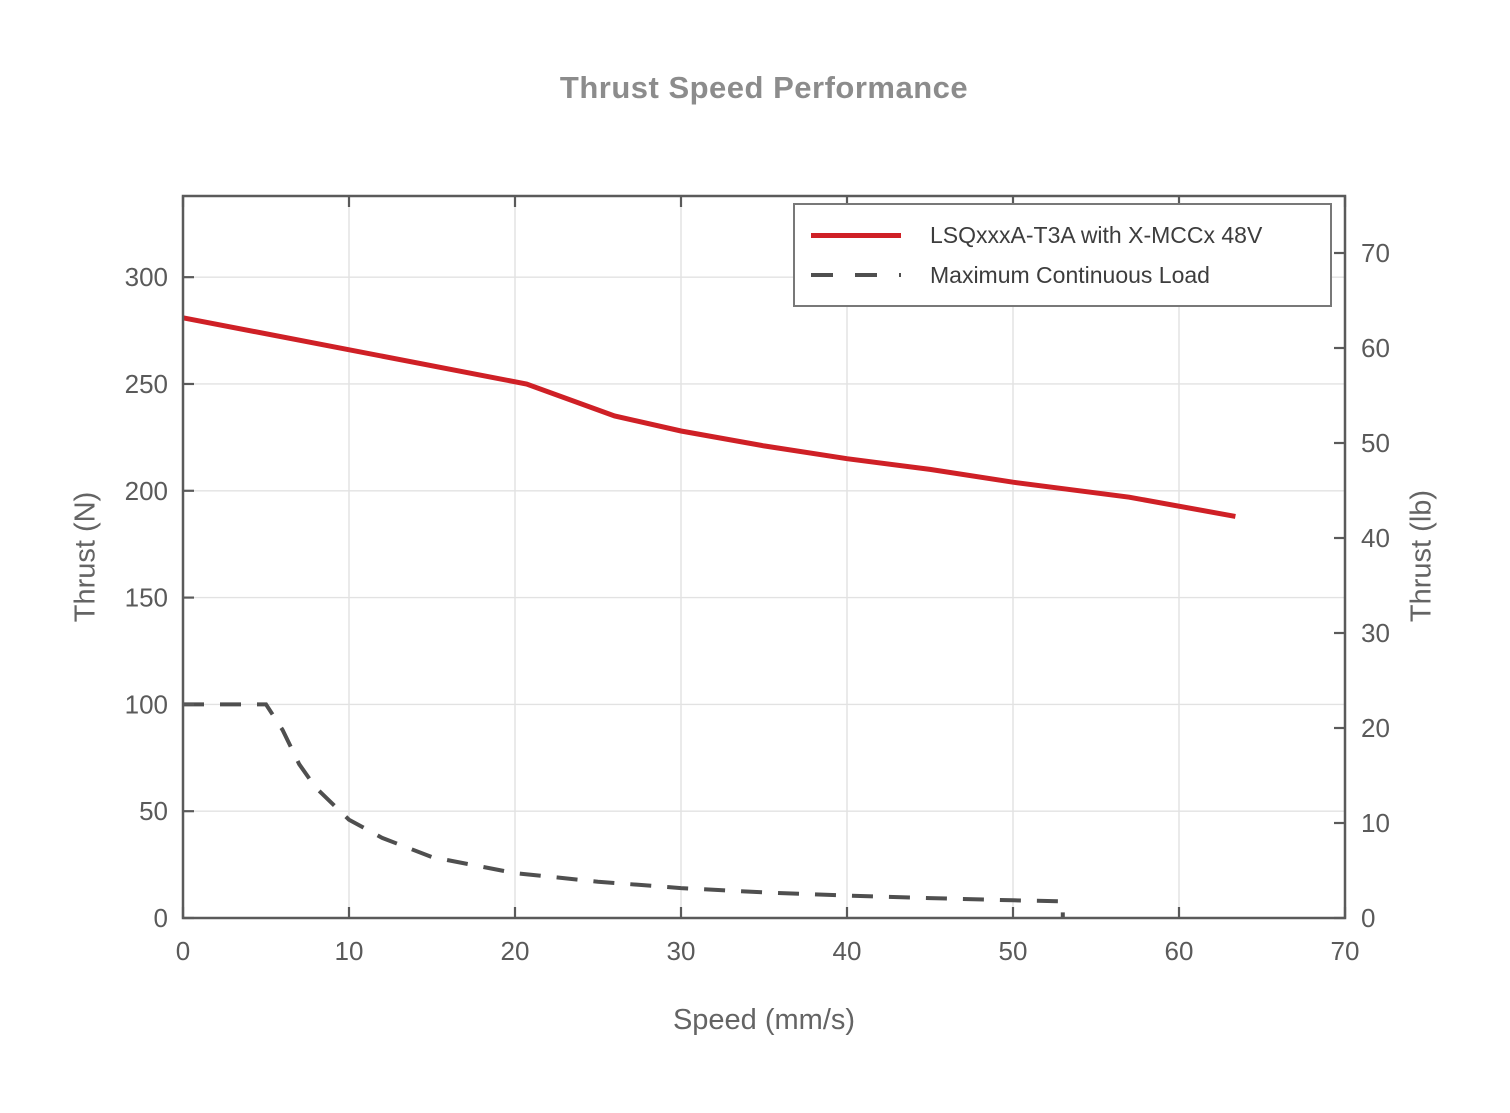 The image size is (1510, 1113). What do you see at coordinates (1096, 234) in the screenshot?
I see `legend-label-performance: LSQxxxA-T3A with X-MCCx 48V` at bounding box center [1096, 234].